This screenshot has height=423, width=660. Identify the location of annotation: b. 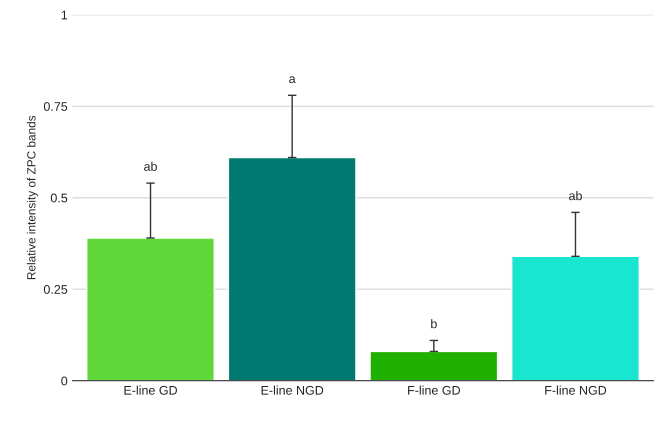
(434, 323).